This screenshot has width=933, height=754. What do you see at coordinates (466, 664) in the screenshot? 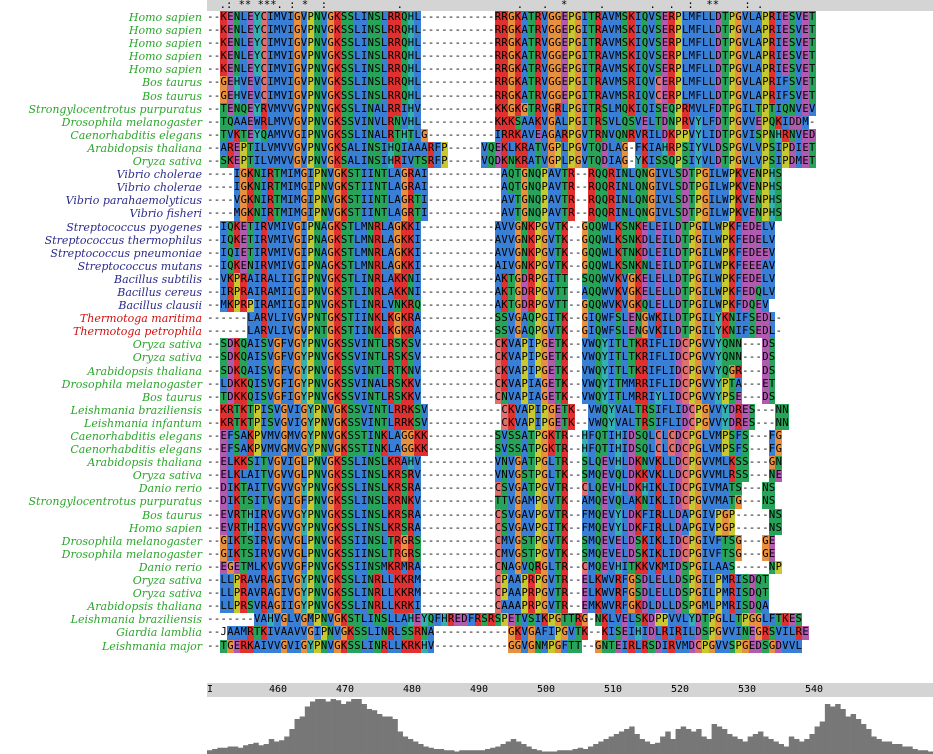
I see `panel-divider` at bounding box center [466, 664].